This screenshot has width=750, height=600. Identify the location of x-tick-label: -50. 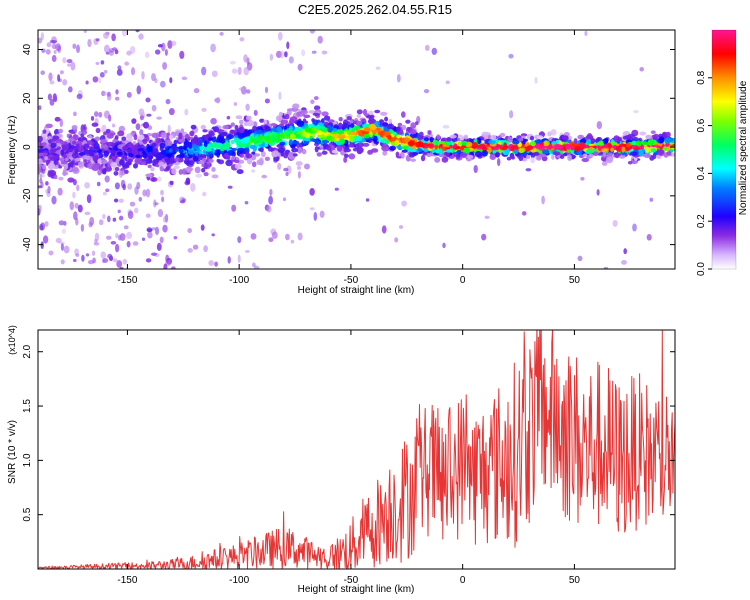
(351, 280).